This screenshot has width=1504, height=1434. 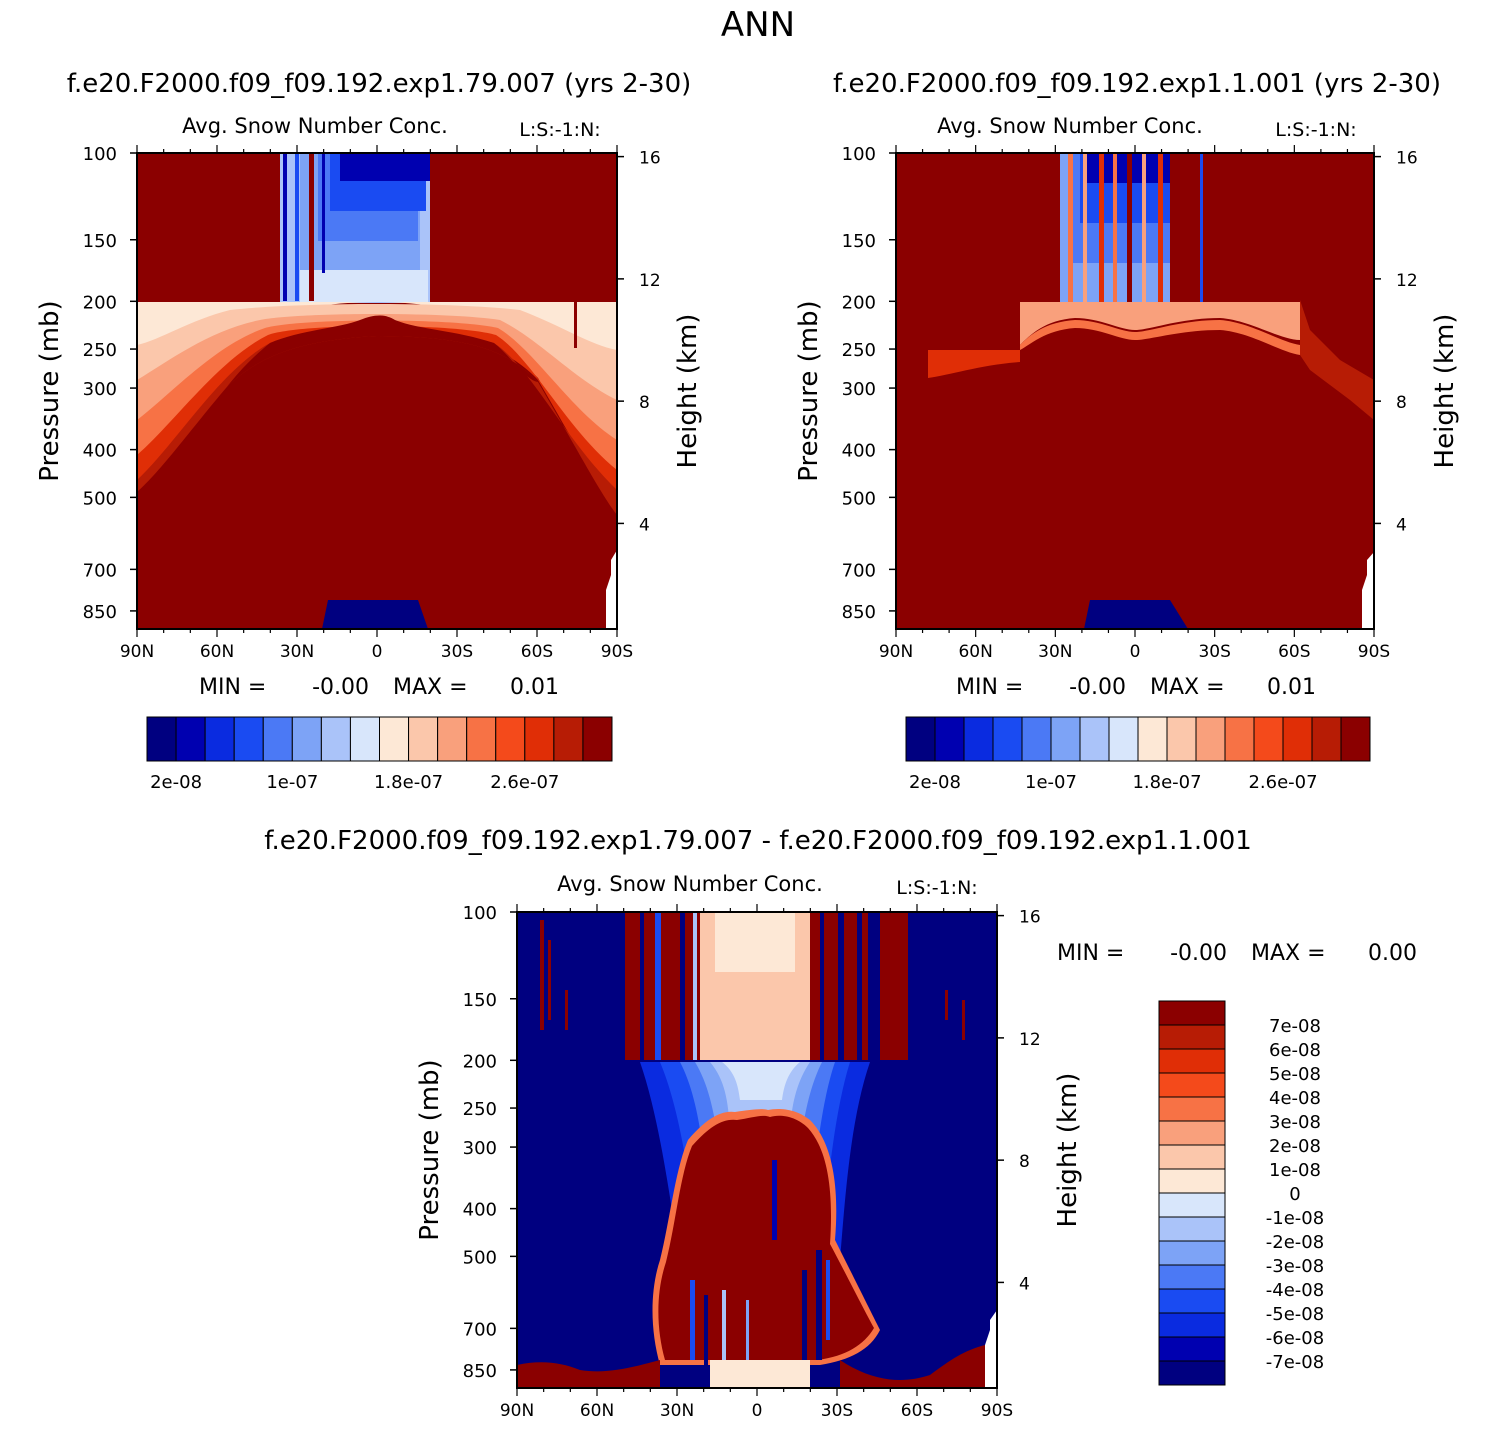 What do you see at coordinates (1295, 1242) in the screenshot?
I see `colorbar-label: -2e-08` at bounding box center [1295, 1242].